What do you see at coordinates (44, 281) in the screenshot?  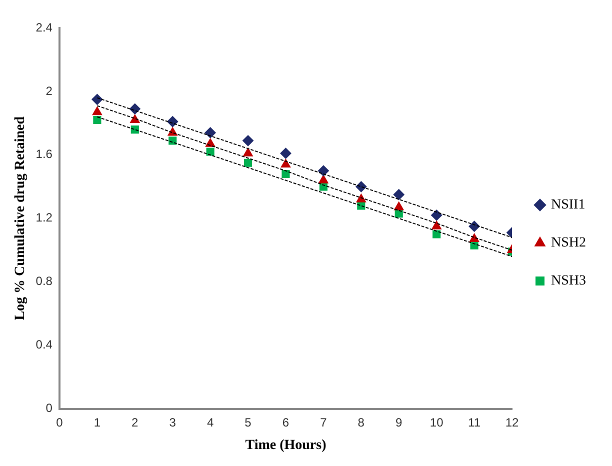 I see `y-tick-label: 0.8` at bounding box center [44, 281].